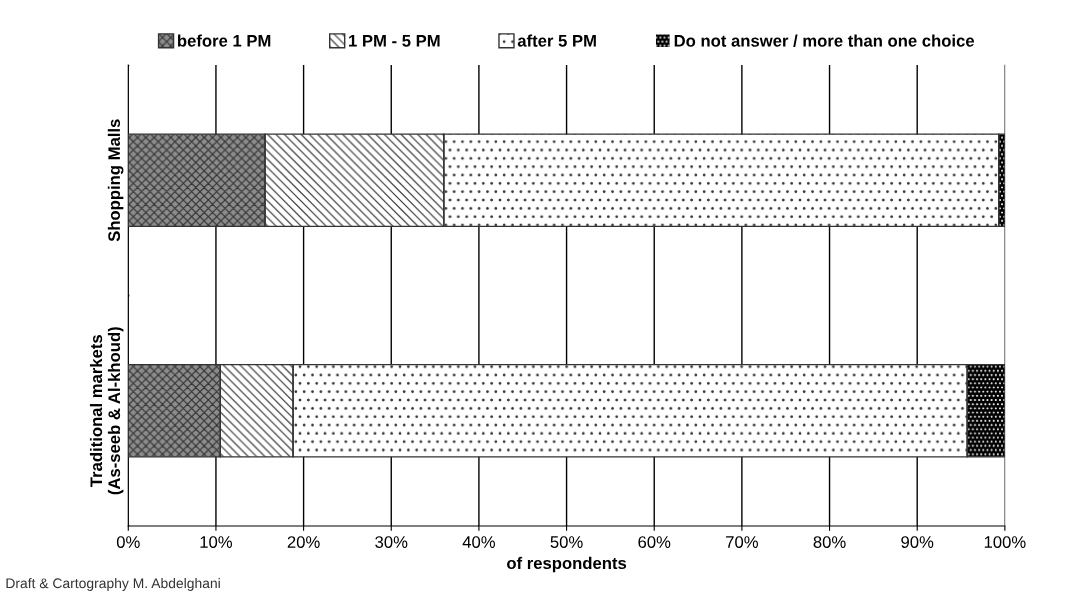 Image resolution: width=1069 pixels, height=591 pixels. Describe the element at coordinates (567, 564) in the screenshot. I see `x-axis-title: of respondents` at that location.